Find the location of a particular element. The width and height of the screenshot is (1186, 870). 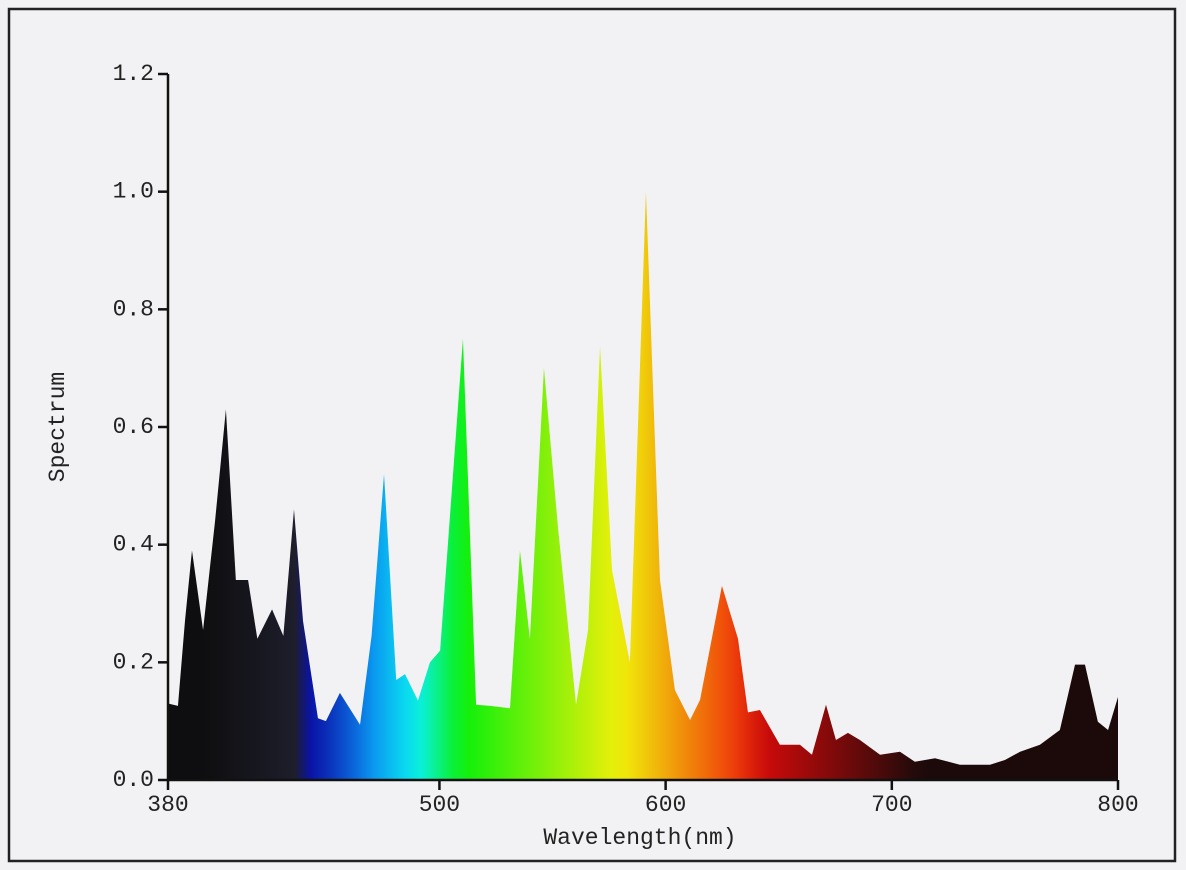

y-tick-label: 0.8 is located at coordinates (133, 309).